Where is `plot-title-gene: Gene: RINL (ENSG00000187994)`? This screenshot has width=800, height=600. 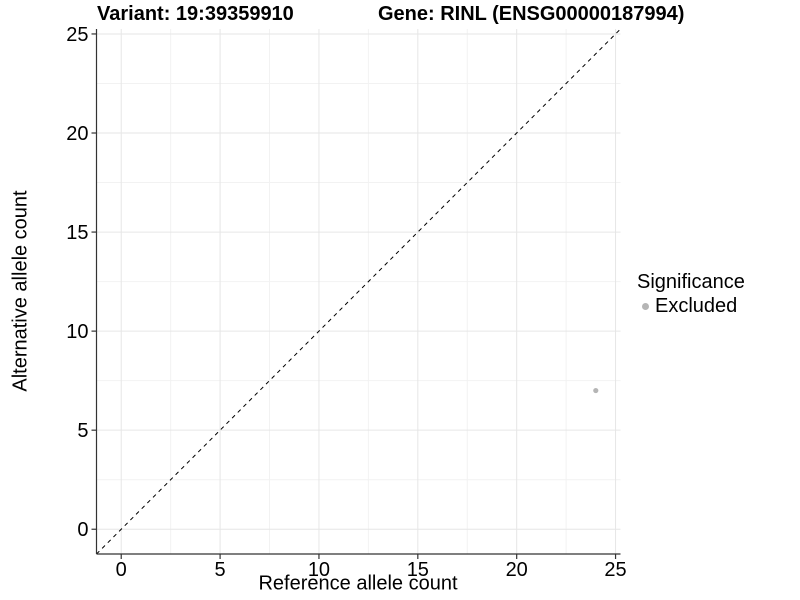
plot-title-gene: Gene: RINL (ENSG00000187994) is located at coordinates (531, 14).